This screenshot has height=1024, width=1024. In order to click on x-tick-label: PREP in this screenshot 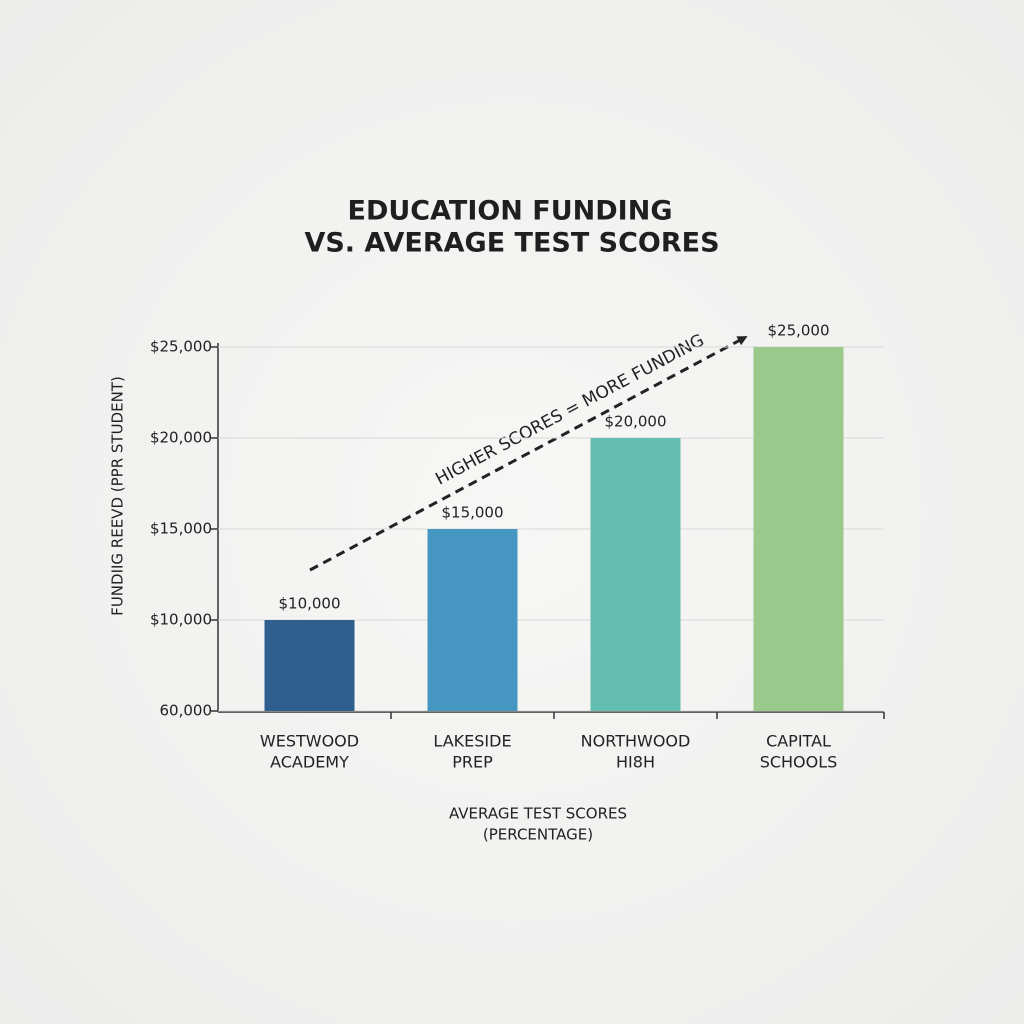, I will do `click(472, 762)`.